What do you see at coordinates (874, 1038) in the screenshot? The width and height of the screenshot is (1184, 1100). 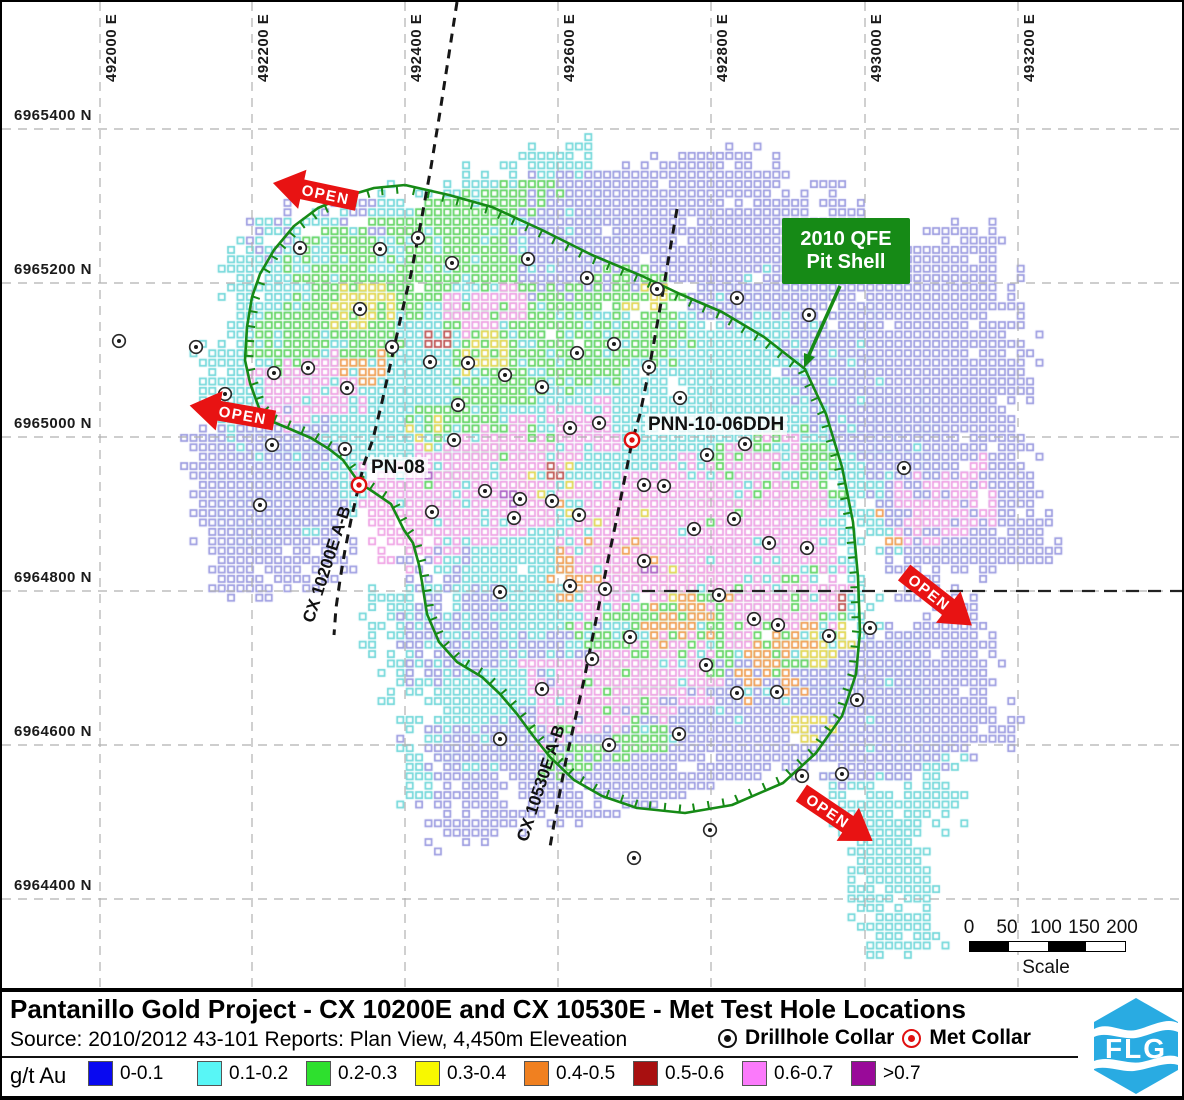 I see `collar-legend: Drillhole Collar Met Collar` at bounding box center [874, 1038].